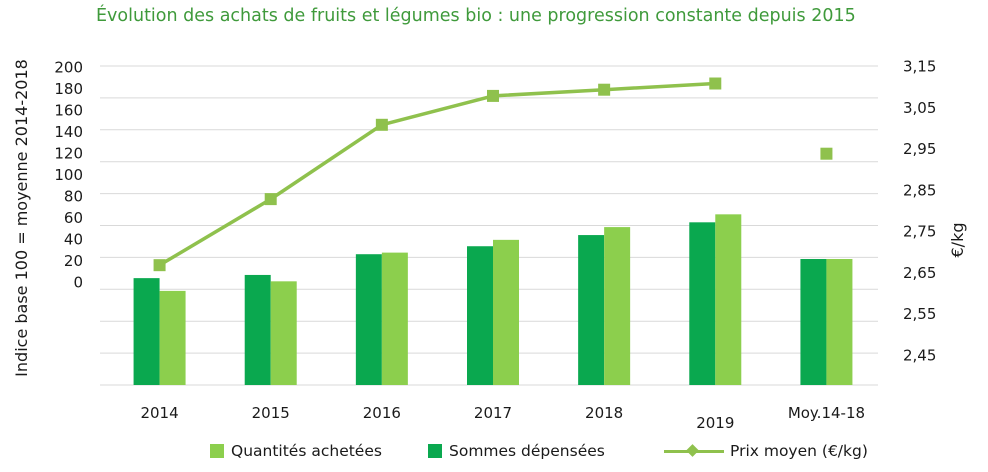 The height and width of the screenshot is (472, 988). Describe the element at coordinates (68, 132) in the screenshot. I see `y-left-tick-label: 140` at that location.